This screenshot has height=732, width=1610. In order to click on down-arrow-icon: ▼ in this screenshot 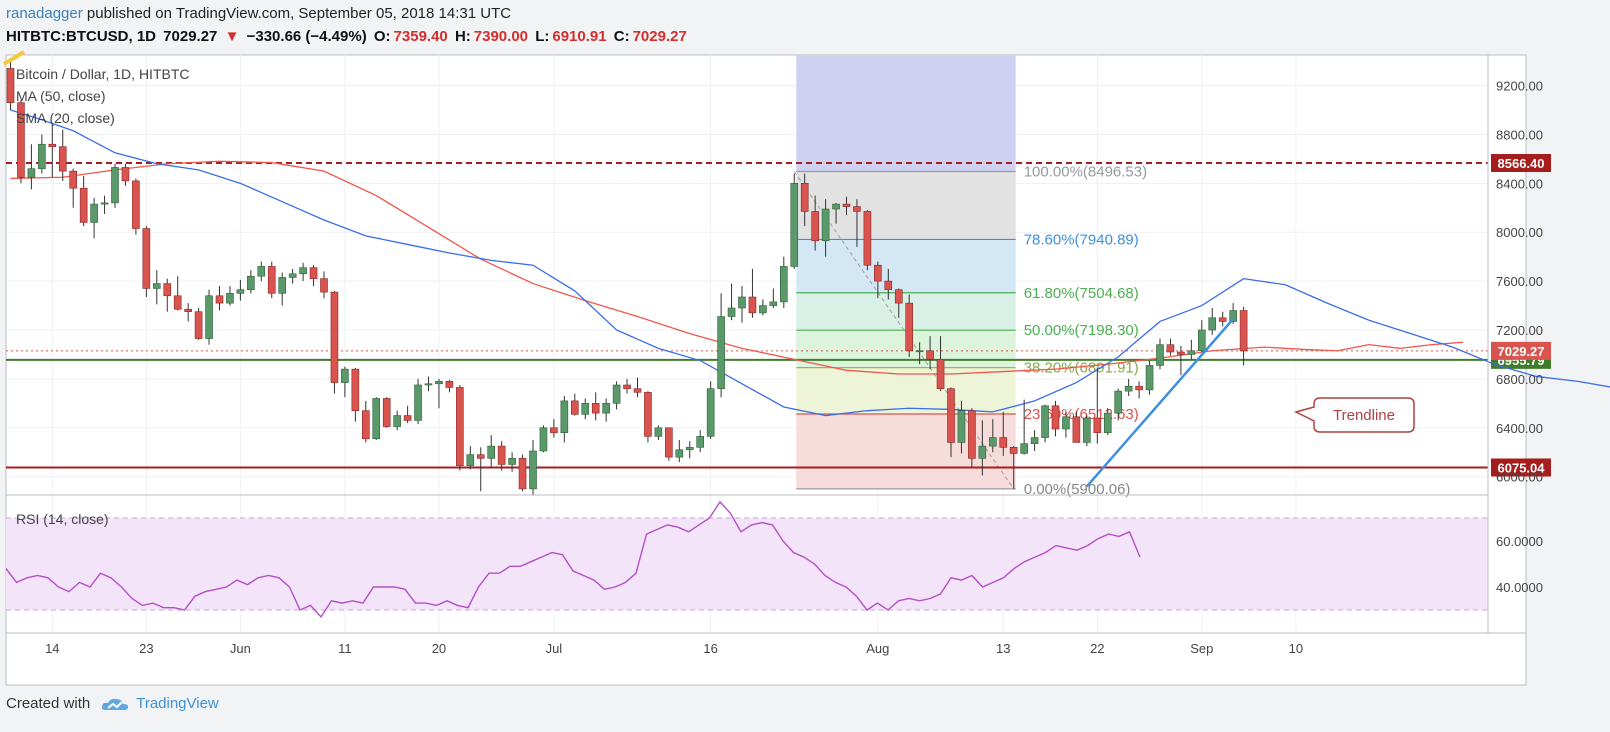, I will do `click(232, 36)`.